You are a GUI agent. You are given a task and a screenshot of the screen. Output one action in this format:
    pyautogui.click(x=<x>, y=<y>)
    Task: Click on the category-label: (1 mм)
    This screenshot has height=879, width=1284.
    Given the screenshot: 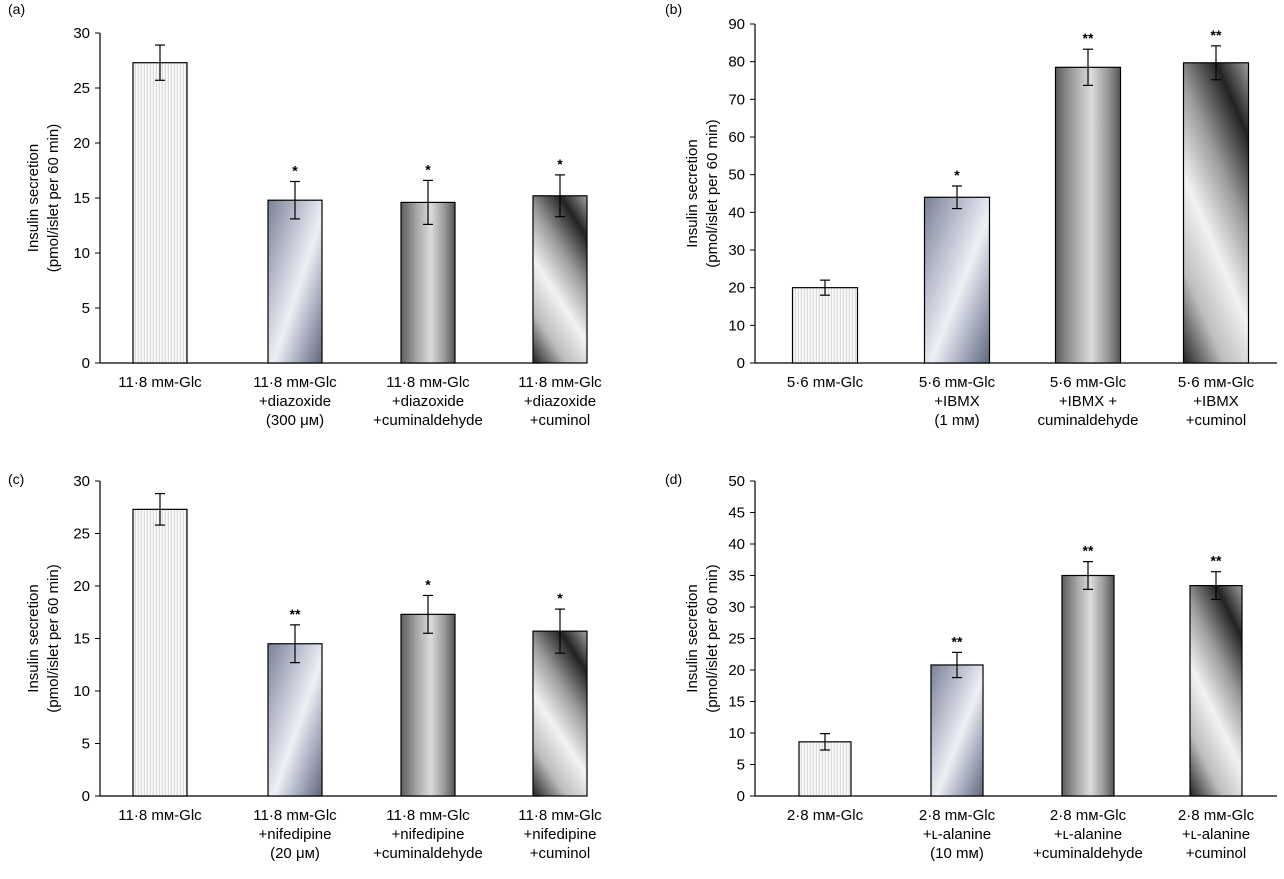 What is the action you would take?
    pyautogui.click(x=956, y=420)
    